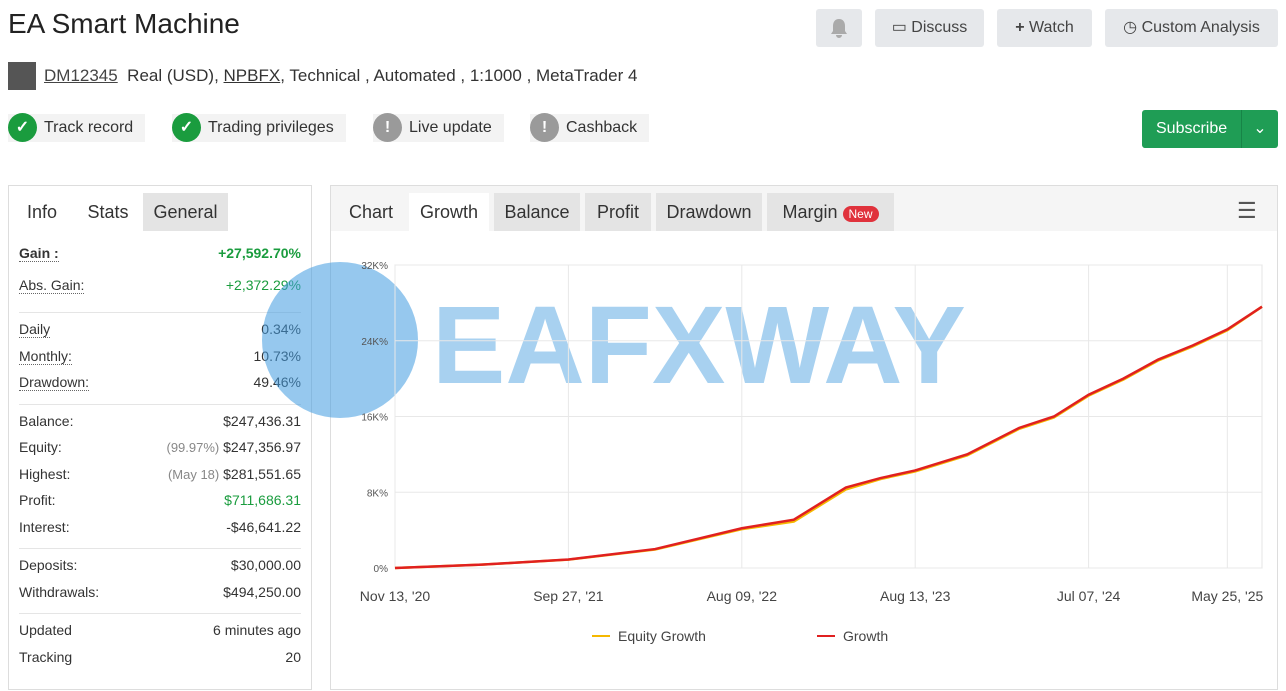 The width and height of the screenshot is (1286, 691). I want to click on stat-value: +27,592.70%, so click(259, 253).